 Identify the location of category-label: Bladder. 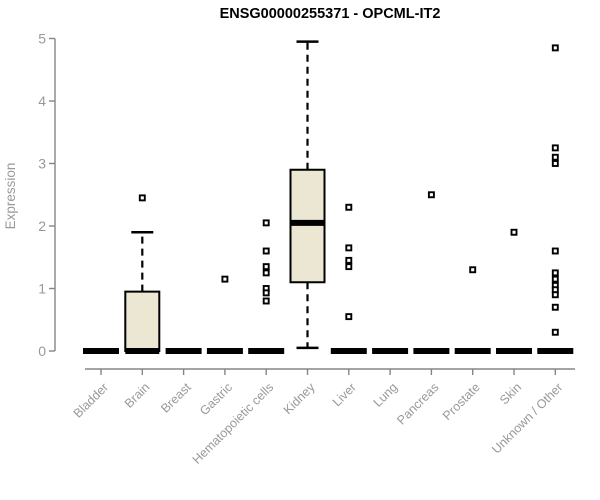
(91, 400).